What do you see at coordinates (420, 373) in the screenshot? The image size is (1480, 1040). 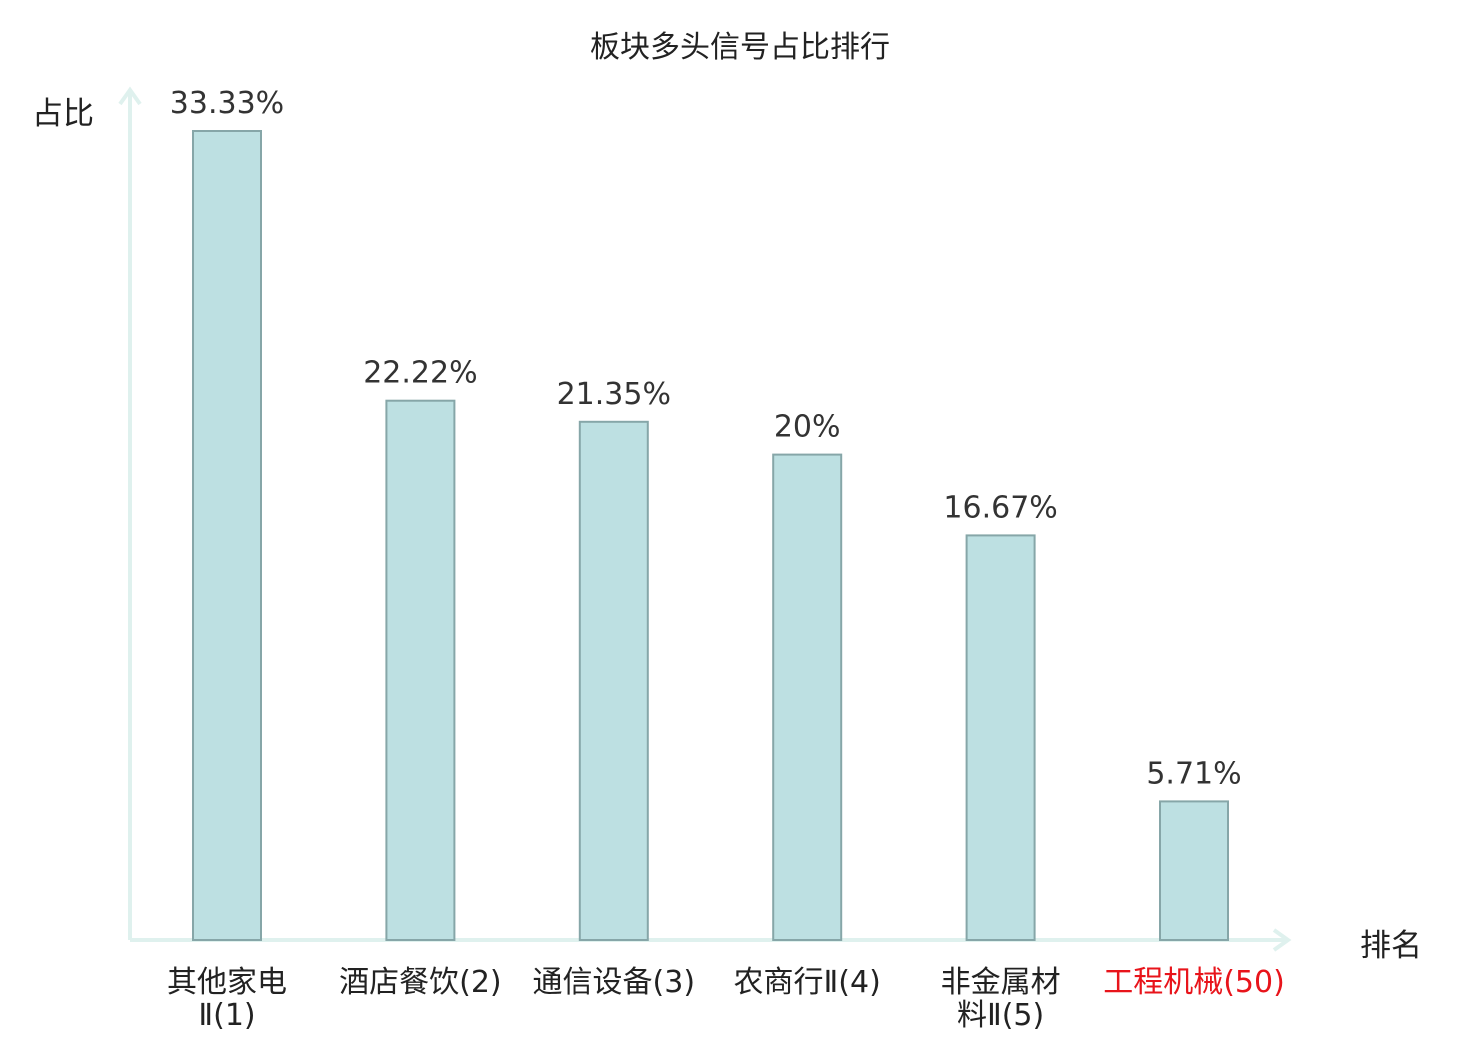 I see `bar-value-label: 22.22%` at bounding box center [420, 373].